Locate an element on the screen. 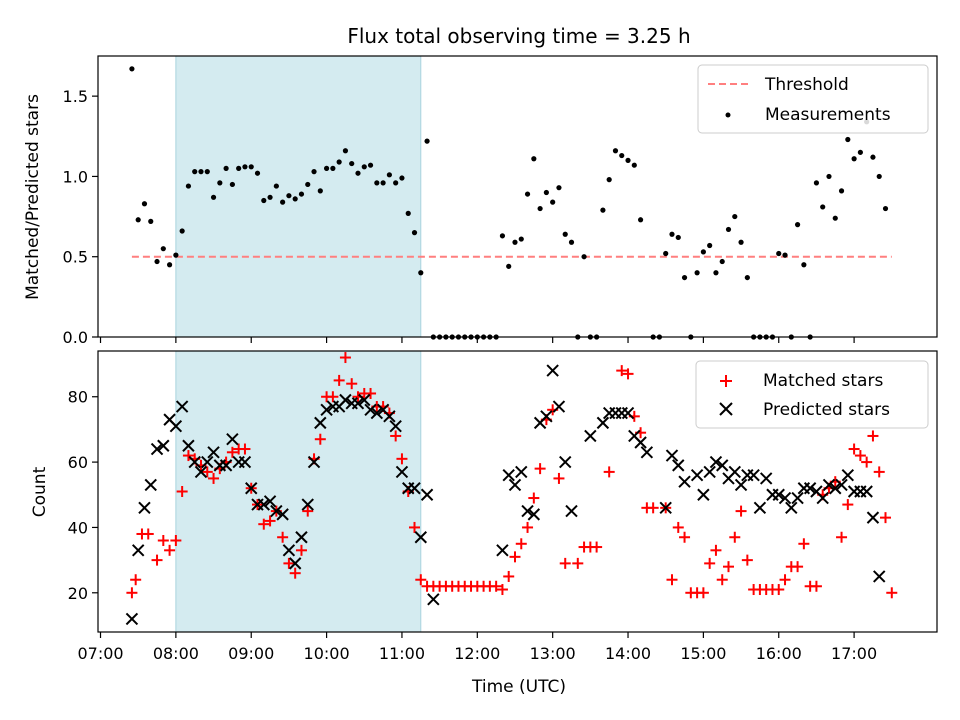  top-legend-box is located at coordinates (813, 99).